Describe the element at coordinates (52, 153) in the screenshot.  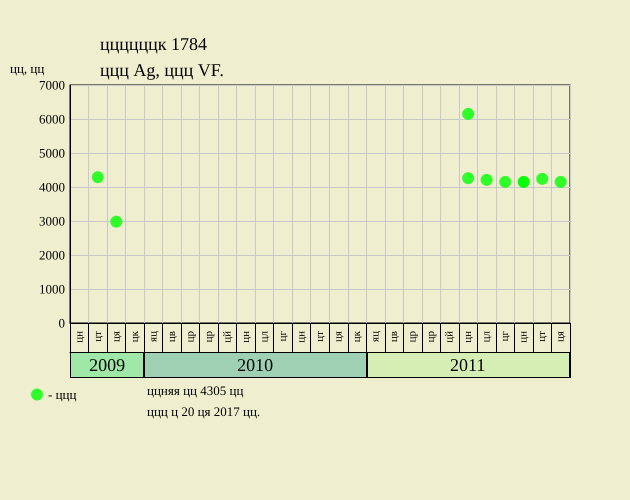
I see `y-tick-label: 5000` at that location.